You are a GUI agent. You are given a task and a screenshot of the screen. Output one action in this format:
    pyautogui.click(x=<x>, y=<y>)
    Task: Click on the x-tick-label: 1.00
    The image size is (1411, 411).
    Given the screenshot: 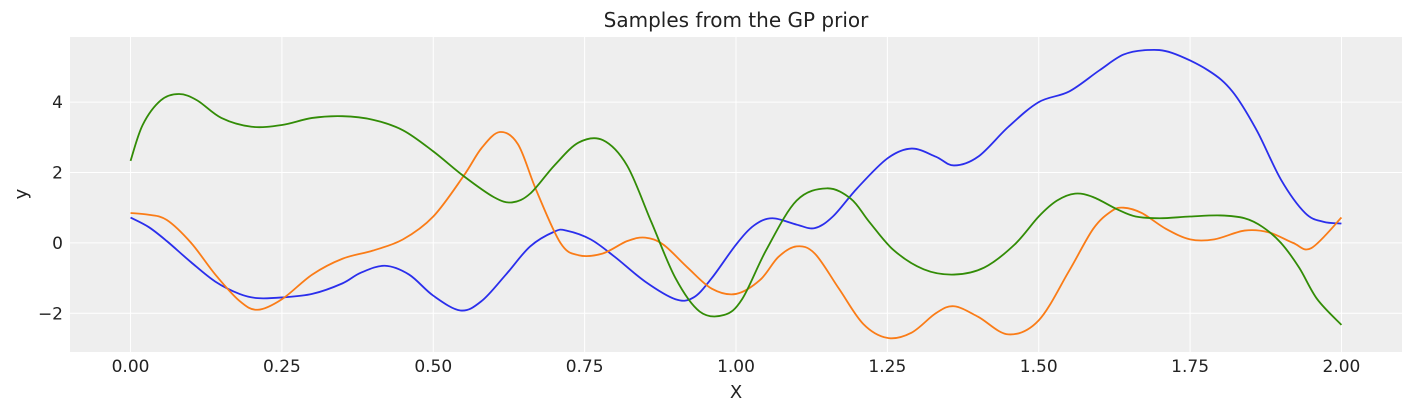 What is the action you would take?
    pyautogui.click(x=736, y=367)
    